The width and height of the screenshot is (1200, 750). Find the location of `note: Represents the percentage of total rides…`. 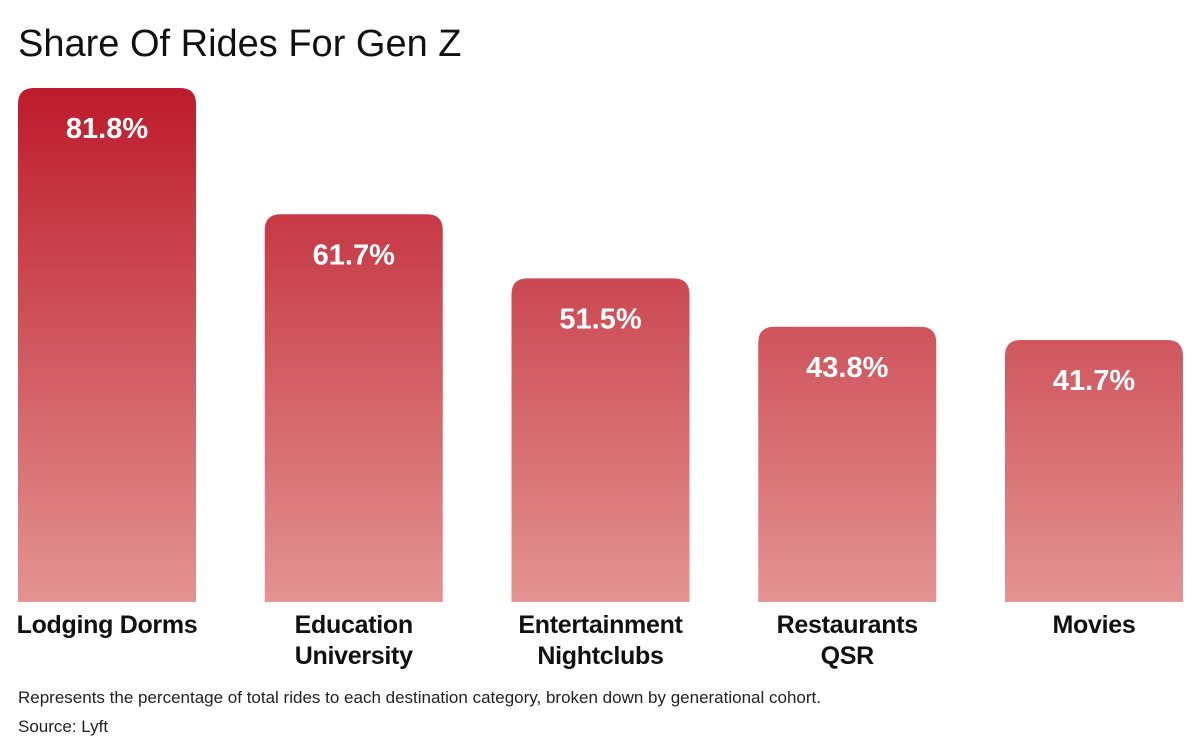

note: Represents the percentage of total rides… is located at coordinates (419, 697).